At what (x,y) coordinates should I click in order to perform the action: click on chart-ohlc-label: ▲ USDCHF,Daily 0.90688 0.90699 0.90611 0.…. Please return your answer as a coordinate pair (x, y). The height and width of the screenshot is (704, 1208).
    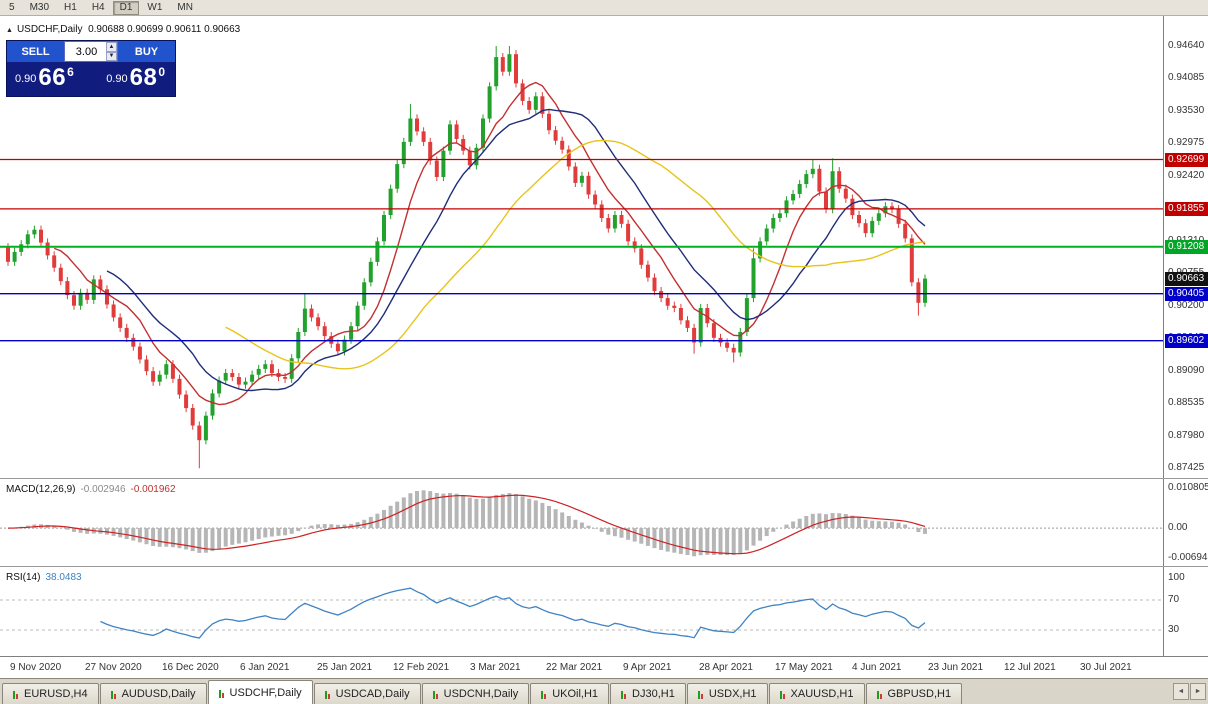
    Looking at the image, I should click on (123, 29).